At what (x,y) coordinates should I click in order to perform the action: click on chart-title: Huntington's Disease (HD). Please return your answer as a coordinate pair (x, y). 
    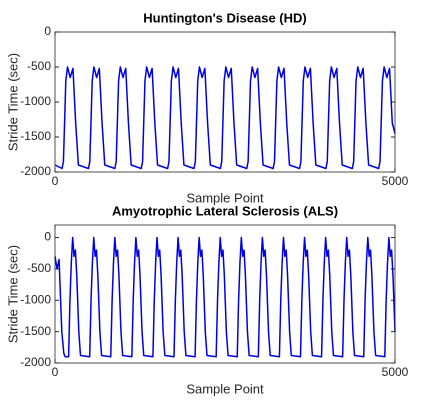
    Looking at the image, I should click on (224, 17).